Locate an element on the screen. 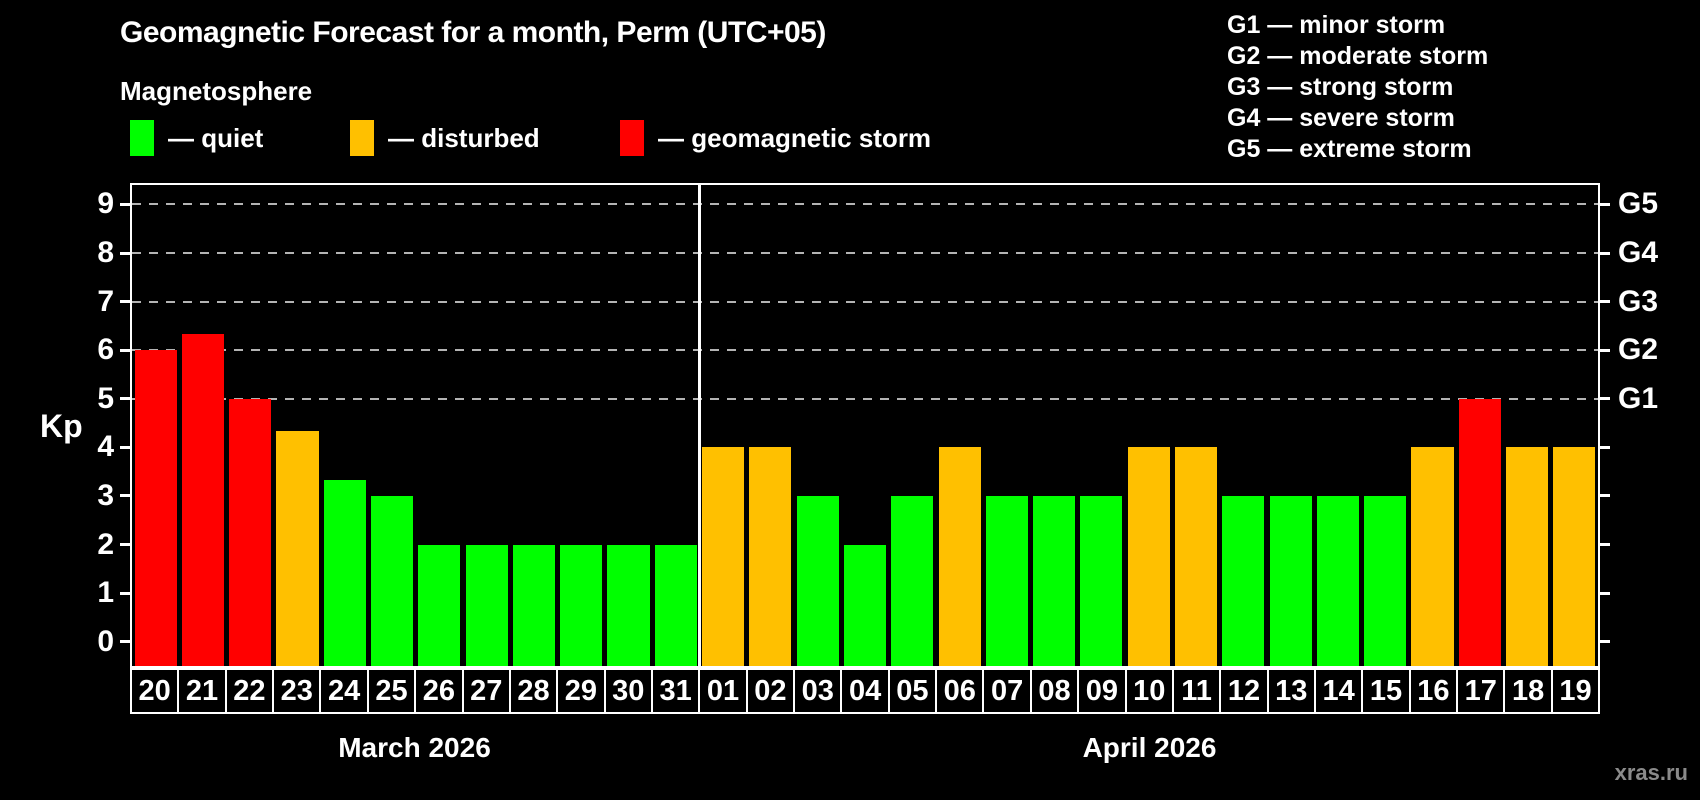  day-cell: 18 is located at coordinates (1528, 691).